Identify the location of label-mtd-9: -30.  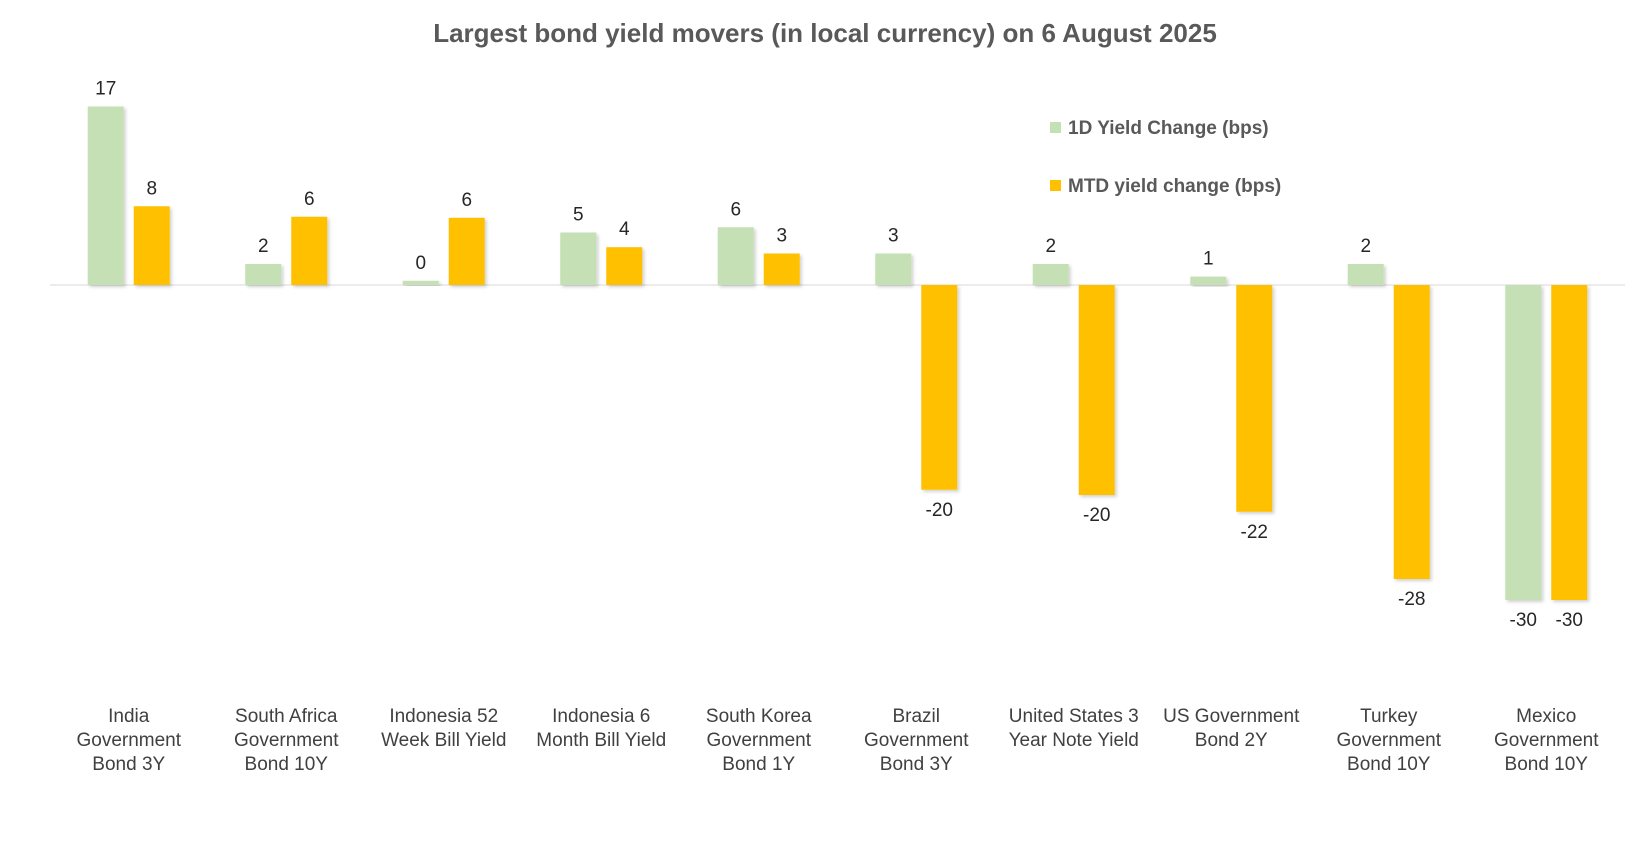
(1569, 620).